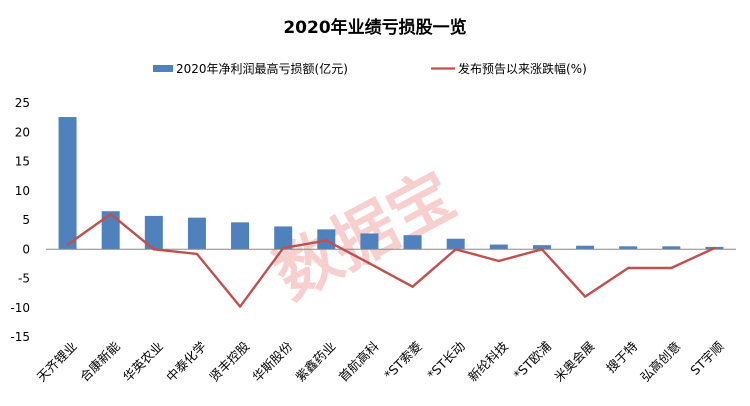 Image resolution: width=750 pixels, height=406 pixels. What do you see at coordinates (229, 361) in the screenshot?
I see `x-category-label: 贤丰控股` at bounding box center [229, 361].